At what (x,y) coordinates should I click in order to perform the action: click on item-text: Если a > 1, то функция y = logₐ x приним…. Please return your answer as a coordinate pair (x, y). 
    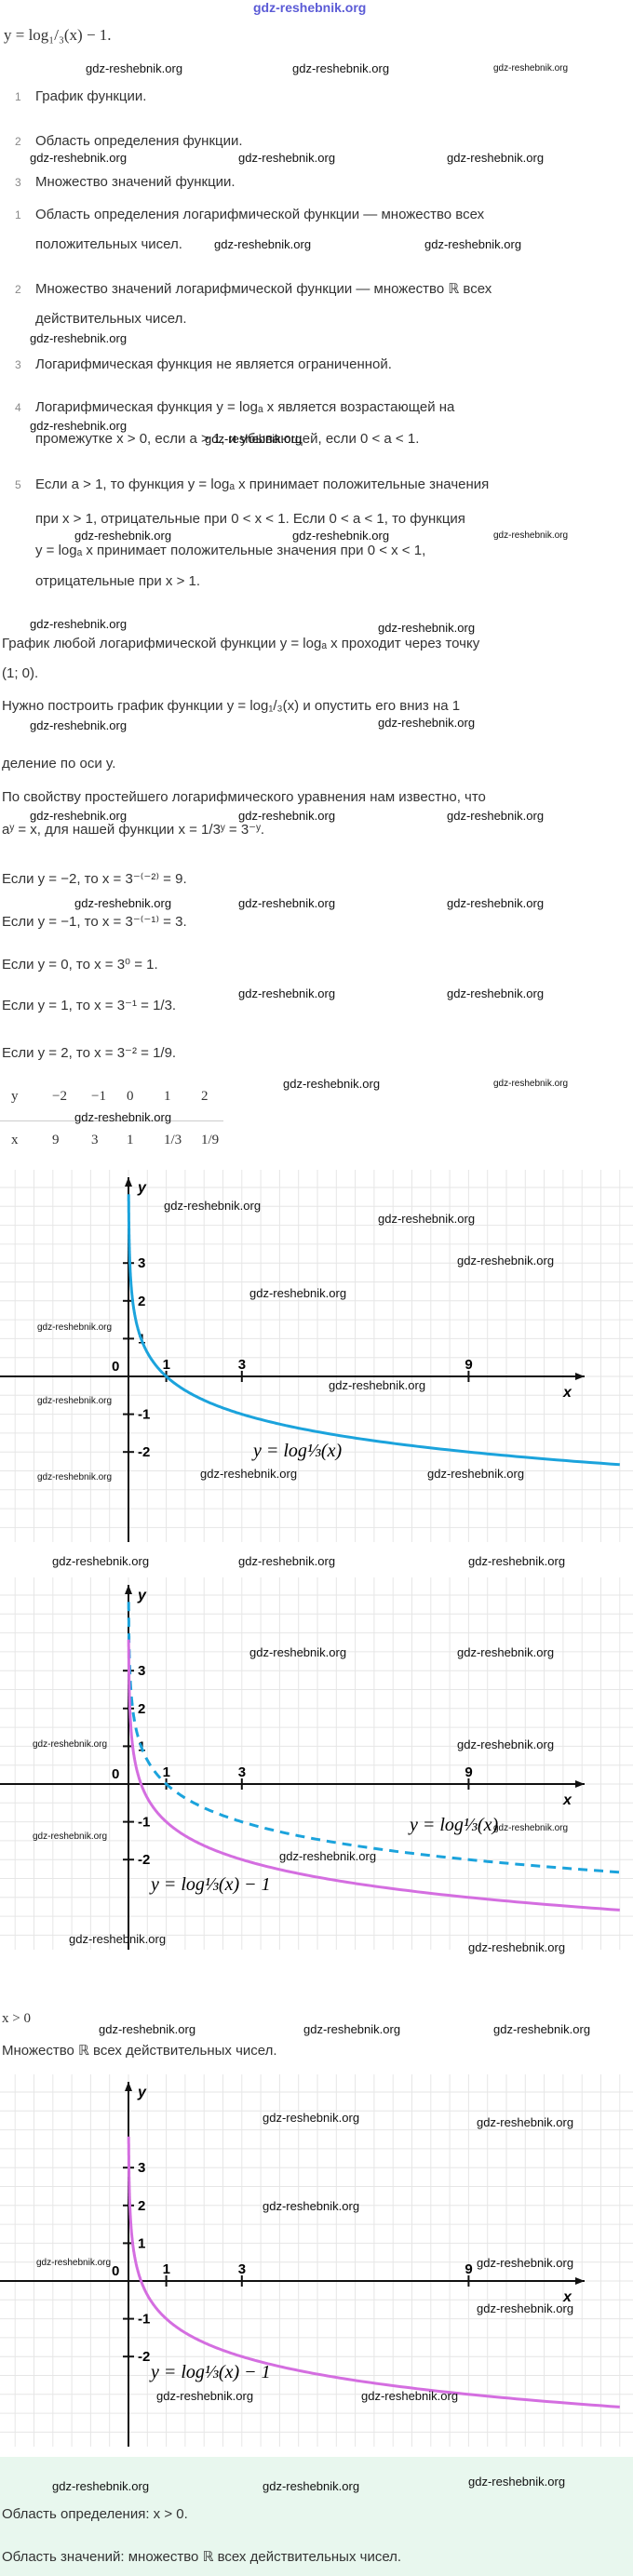
    Looking at the image, I should click on (262, 484).